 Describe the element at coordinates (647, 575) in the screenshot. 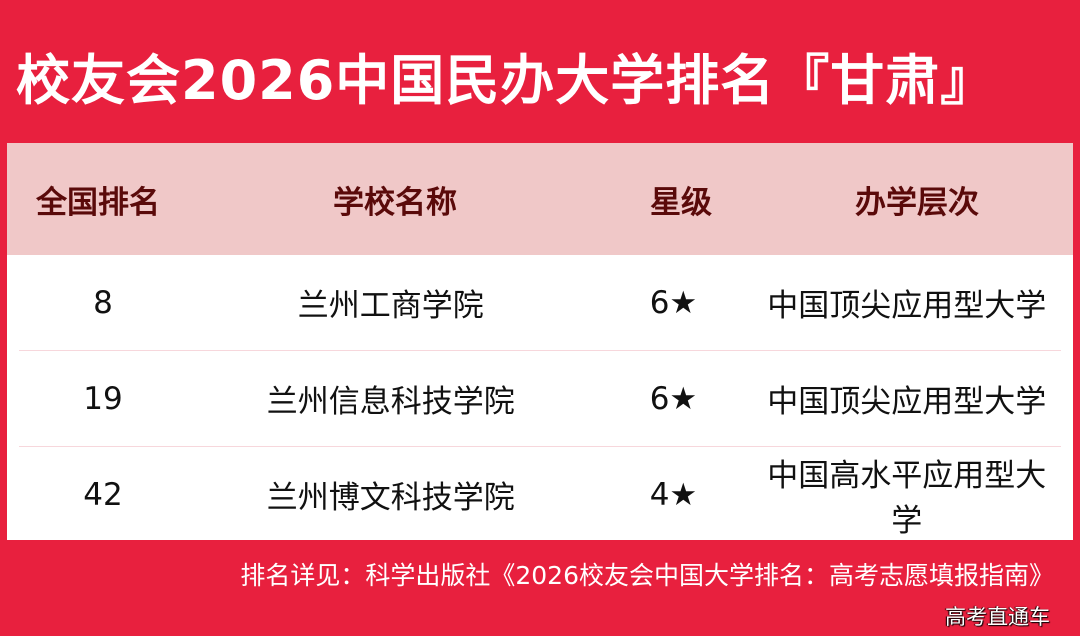

I see `source-note: 排名详见：科学出版社《2026校友会中国大学排名：高考志愿填报指南》` at that location.